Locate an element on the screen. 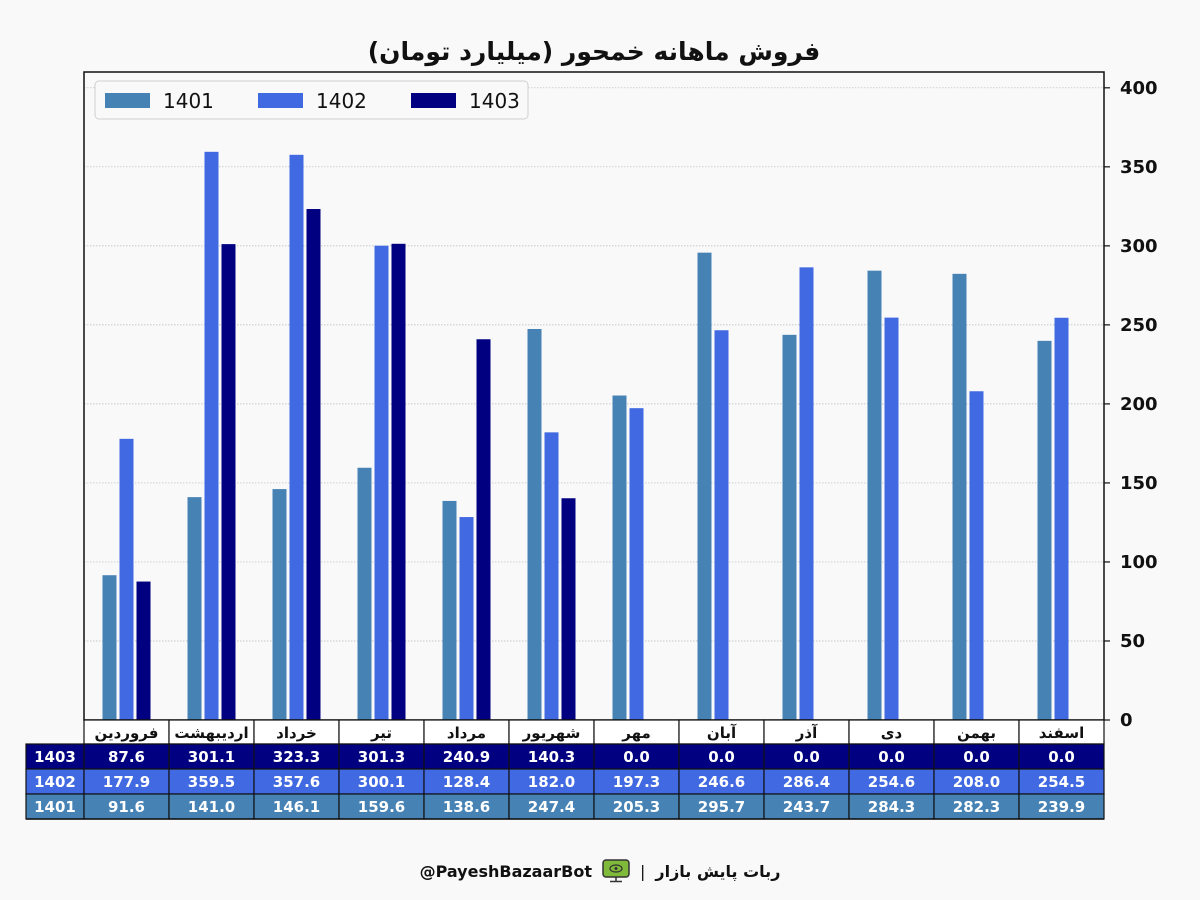  table-value: 246.6 is located at coordinates (721, 782).